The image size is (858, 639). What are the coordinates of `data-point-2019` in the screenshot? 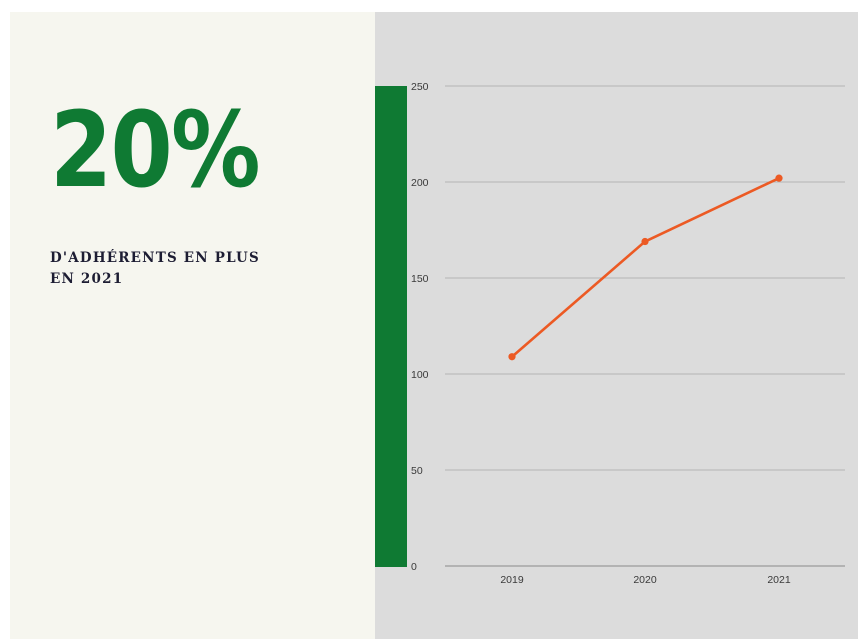 It's located at (512, 357).